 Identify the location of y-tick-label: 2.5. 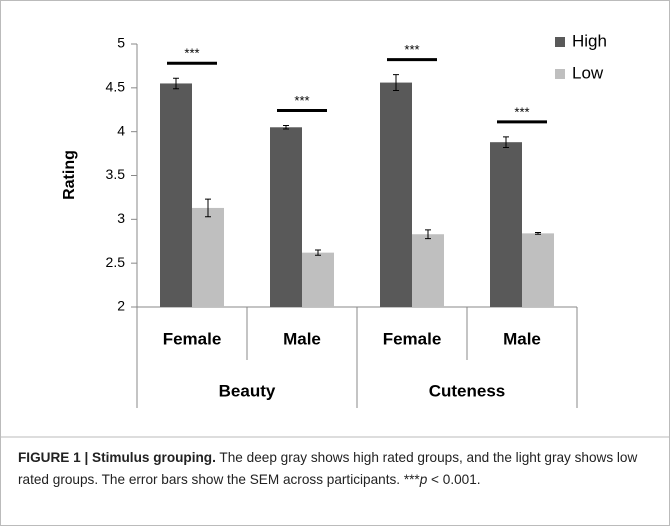
(116, 262).